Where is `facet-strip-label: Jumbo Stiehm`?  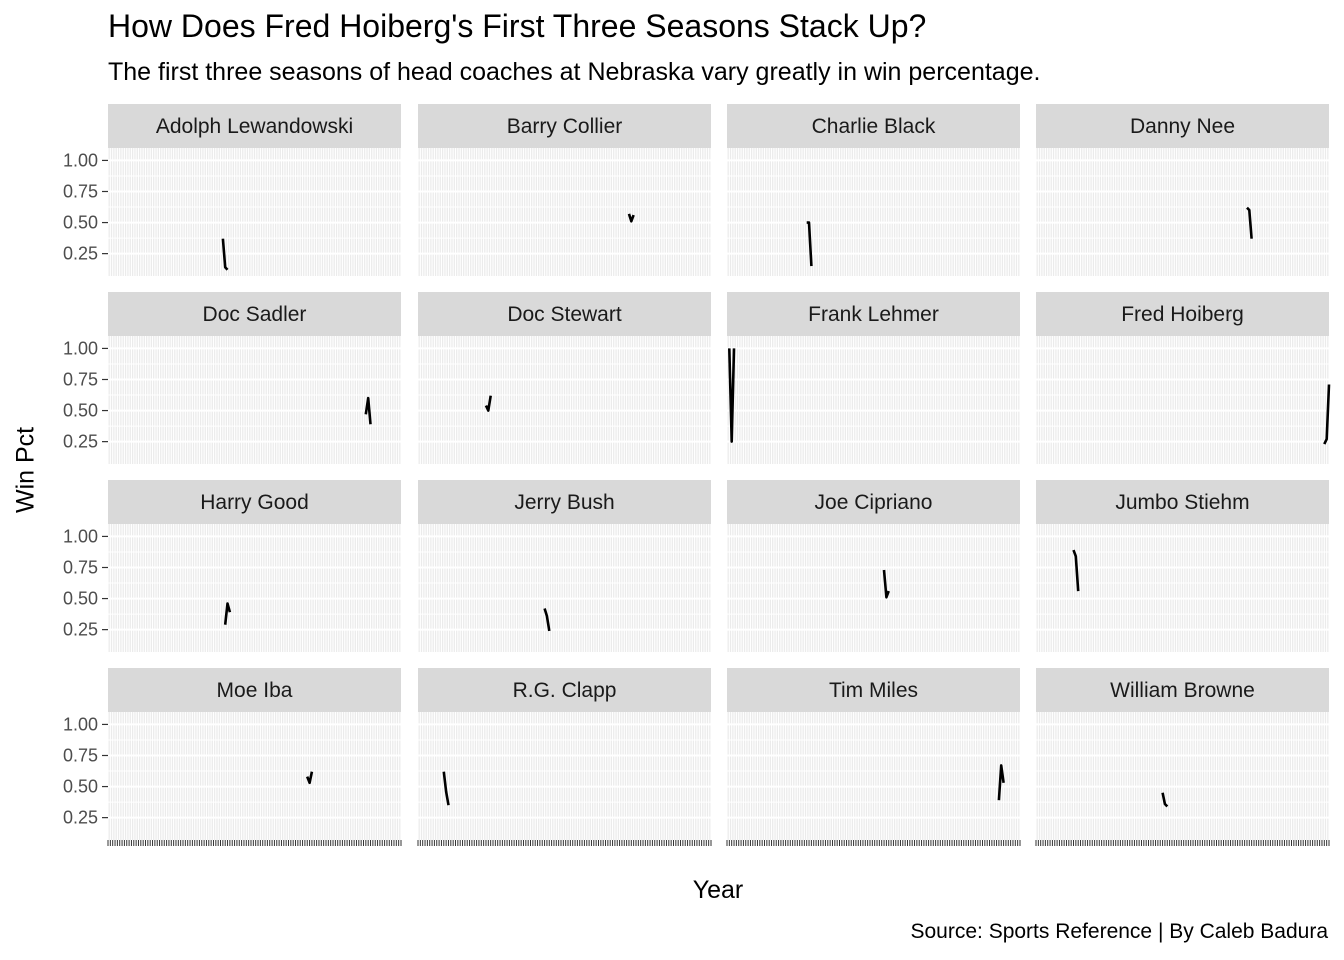
facet-strip-label: Jumbo Stiehm is located at coordinates (1182, 502).